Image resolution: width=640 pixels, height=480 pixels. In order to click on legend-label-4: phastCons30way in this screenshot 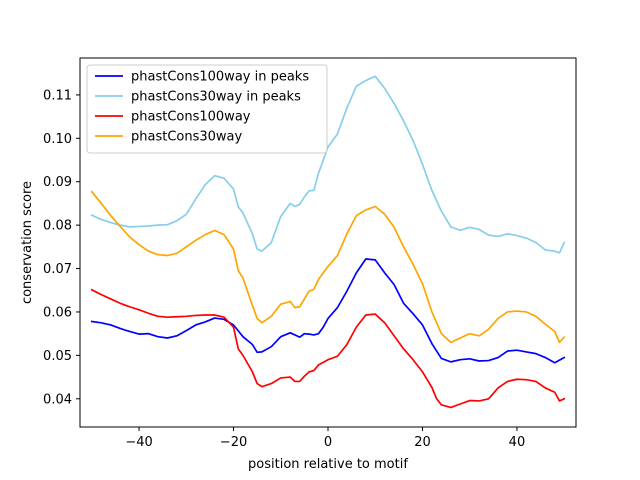, I will do `click(187, 137)`.